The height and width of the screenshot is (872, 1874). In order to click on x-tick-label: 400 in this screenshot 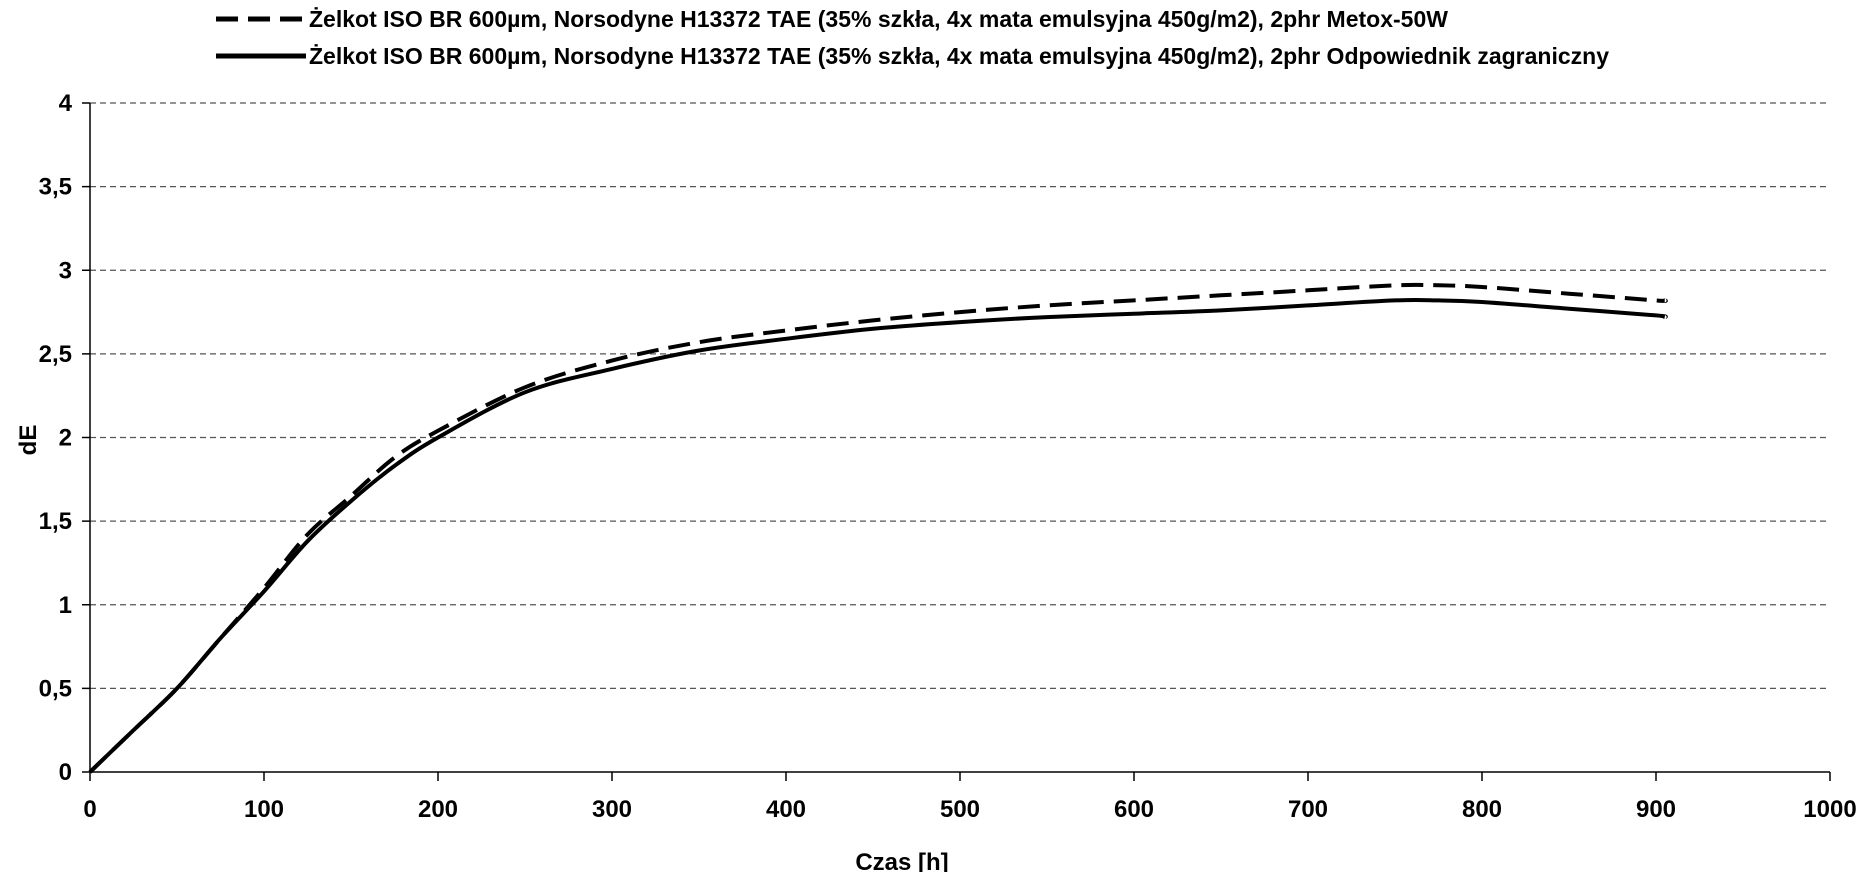, I will do `click(786, 809)`.